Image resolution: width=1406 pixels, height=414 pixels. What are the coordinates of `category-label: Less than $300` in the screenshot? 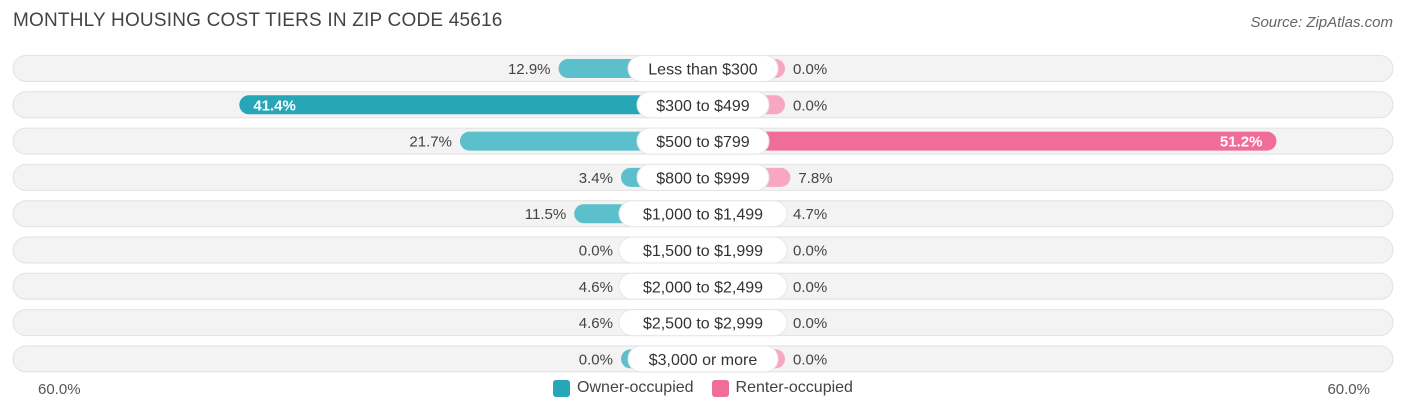 It's located at (703, 70).